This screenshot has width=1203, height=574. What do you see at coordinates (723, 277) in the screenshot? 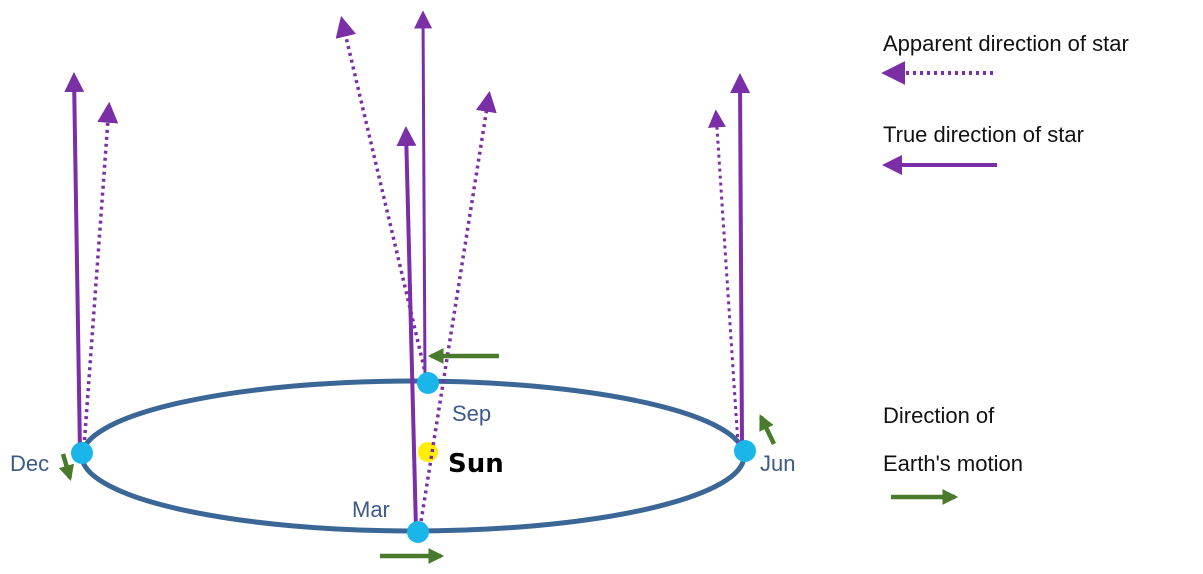
I see `jun-apparent-direction-arrow` at bounding box center [723, 277].